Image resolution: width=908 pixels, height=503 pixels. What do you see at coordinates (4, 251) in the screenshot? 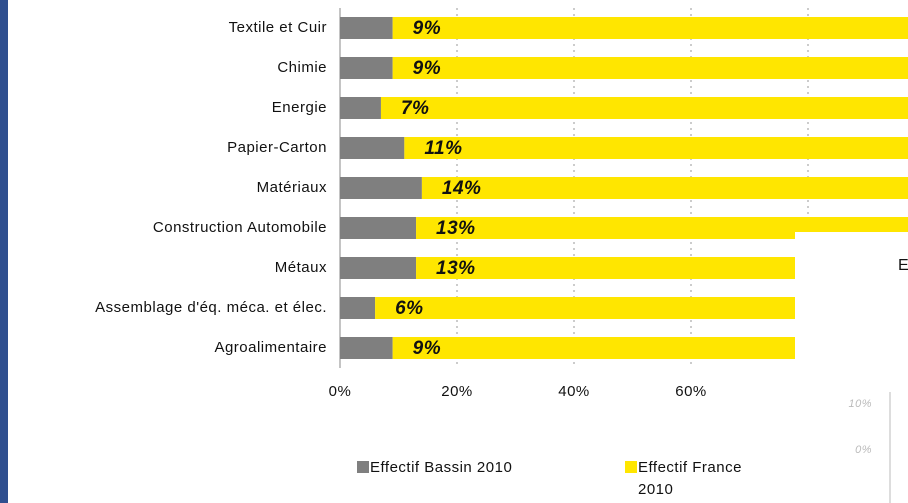
I see `left-edge` at bounding box center [4, 251].